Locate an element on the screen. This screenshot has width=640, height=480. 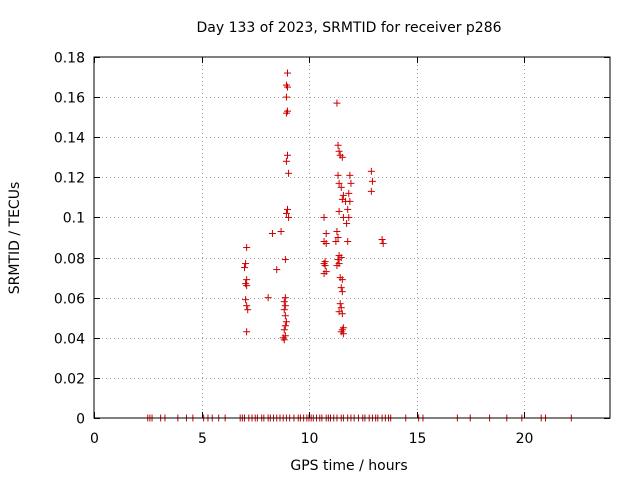
y-tick-label: 0.08 is located at coordinates (69, 260).